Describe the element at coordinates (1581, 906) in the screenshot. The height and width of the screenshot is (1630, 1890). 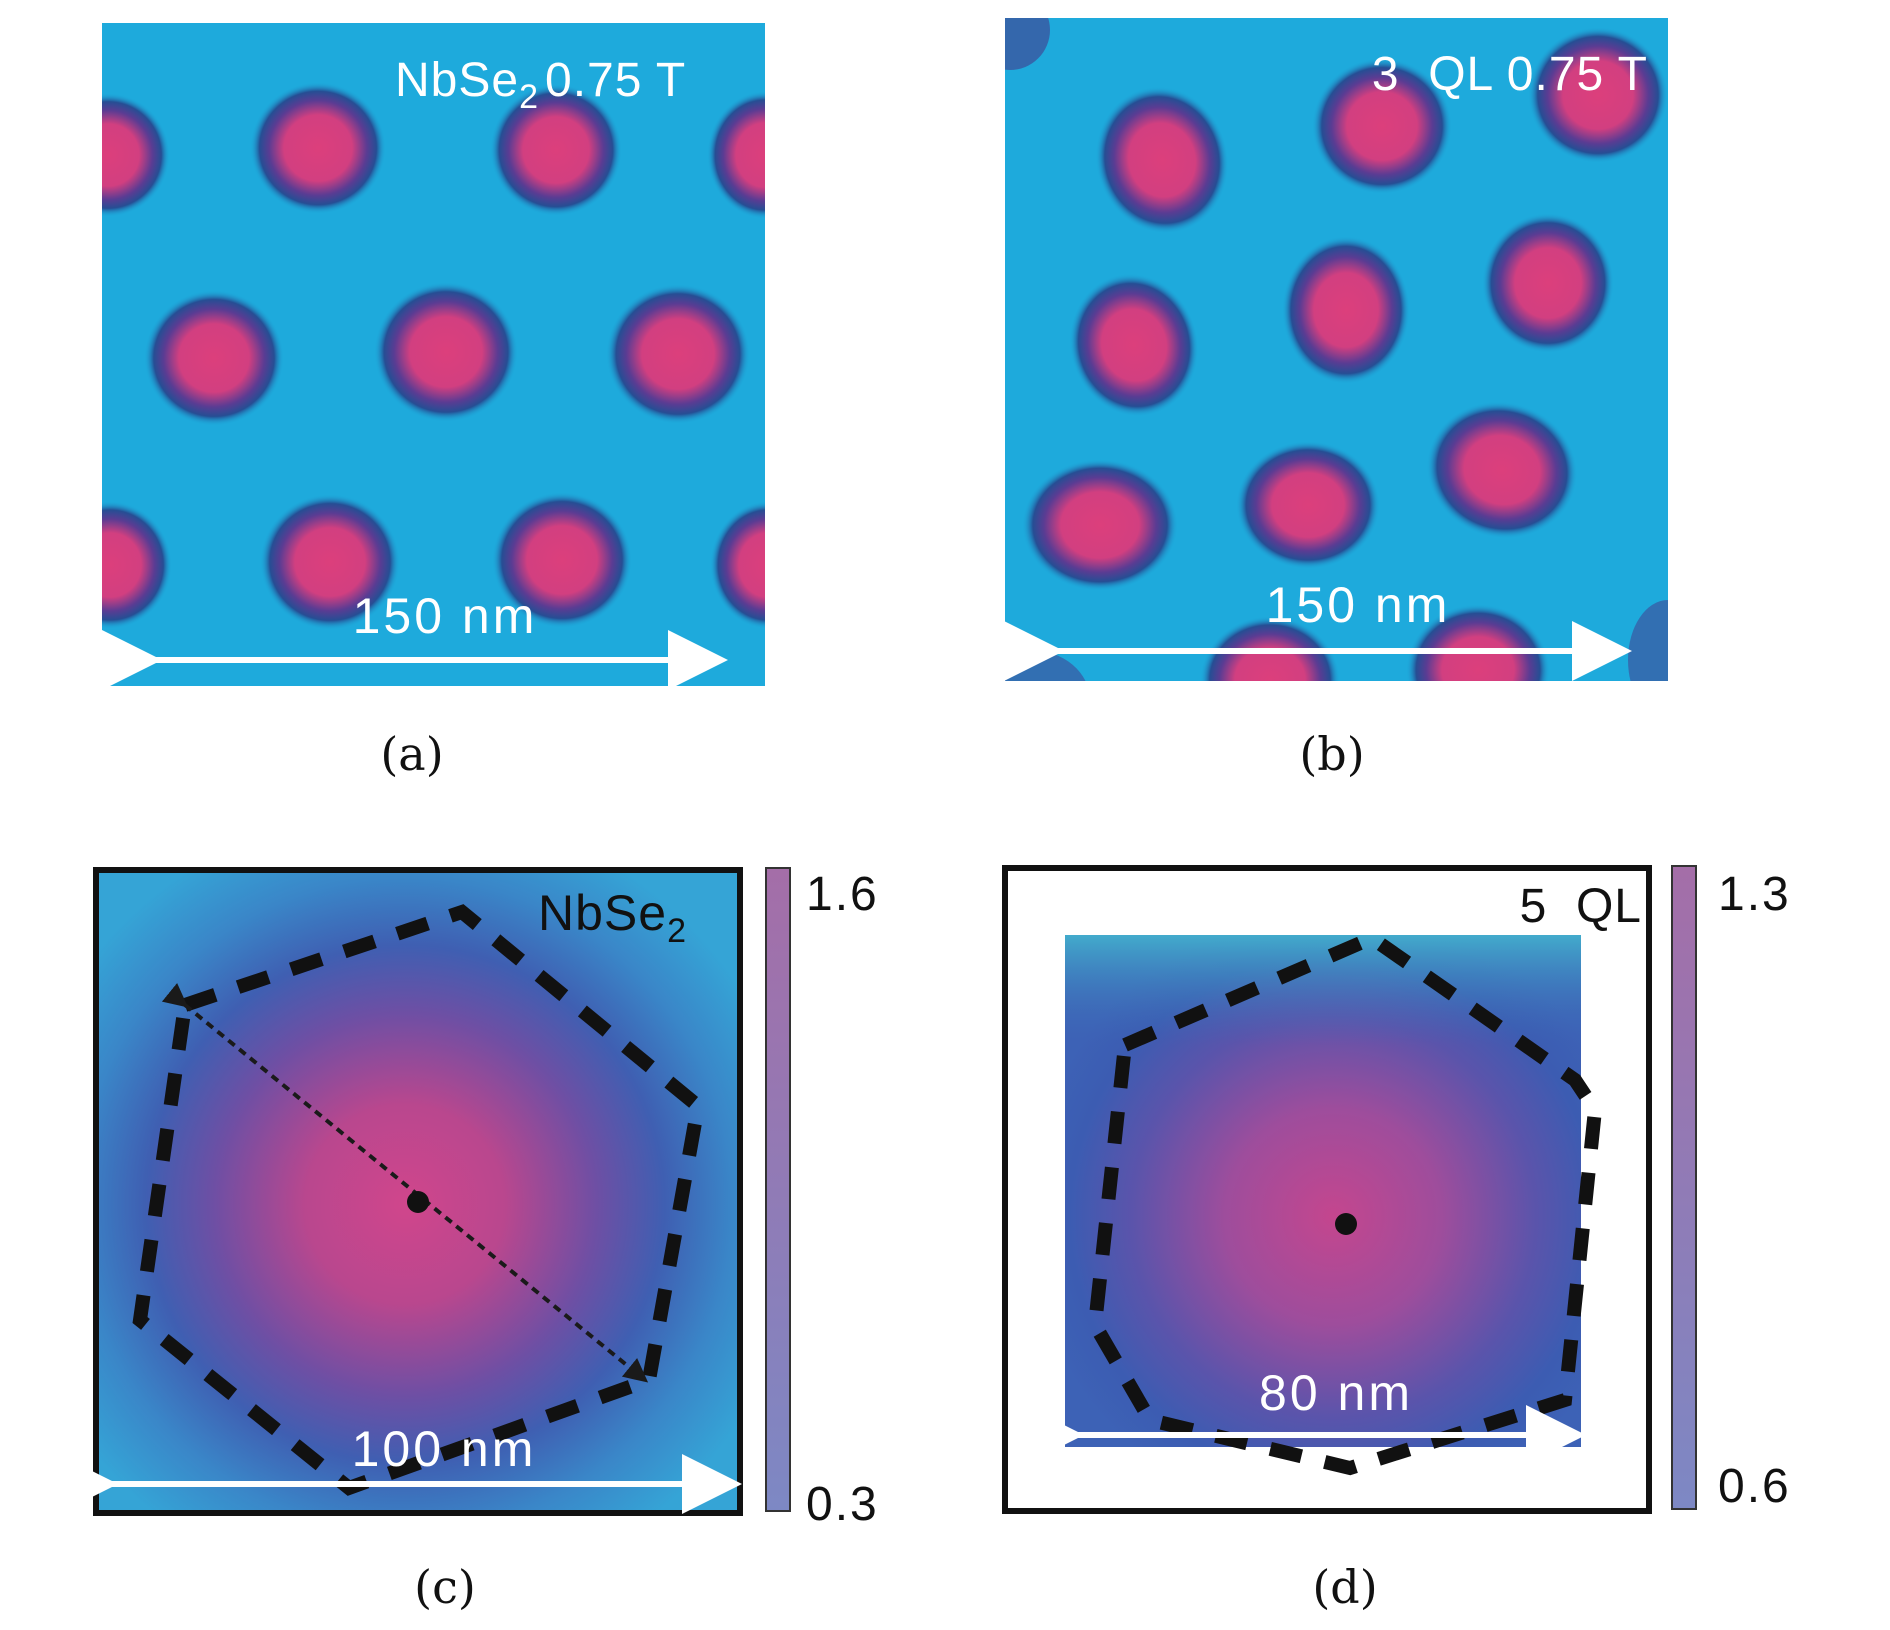
I see `panel-d-title: 5 QL` at that location.